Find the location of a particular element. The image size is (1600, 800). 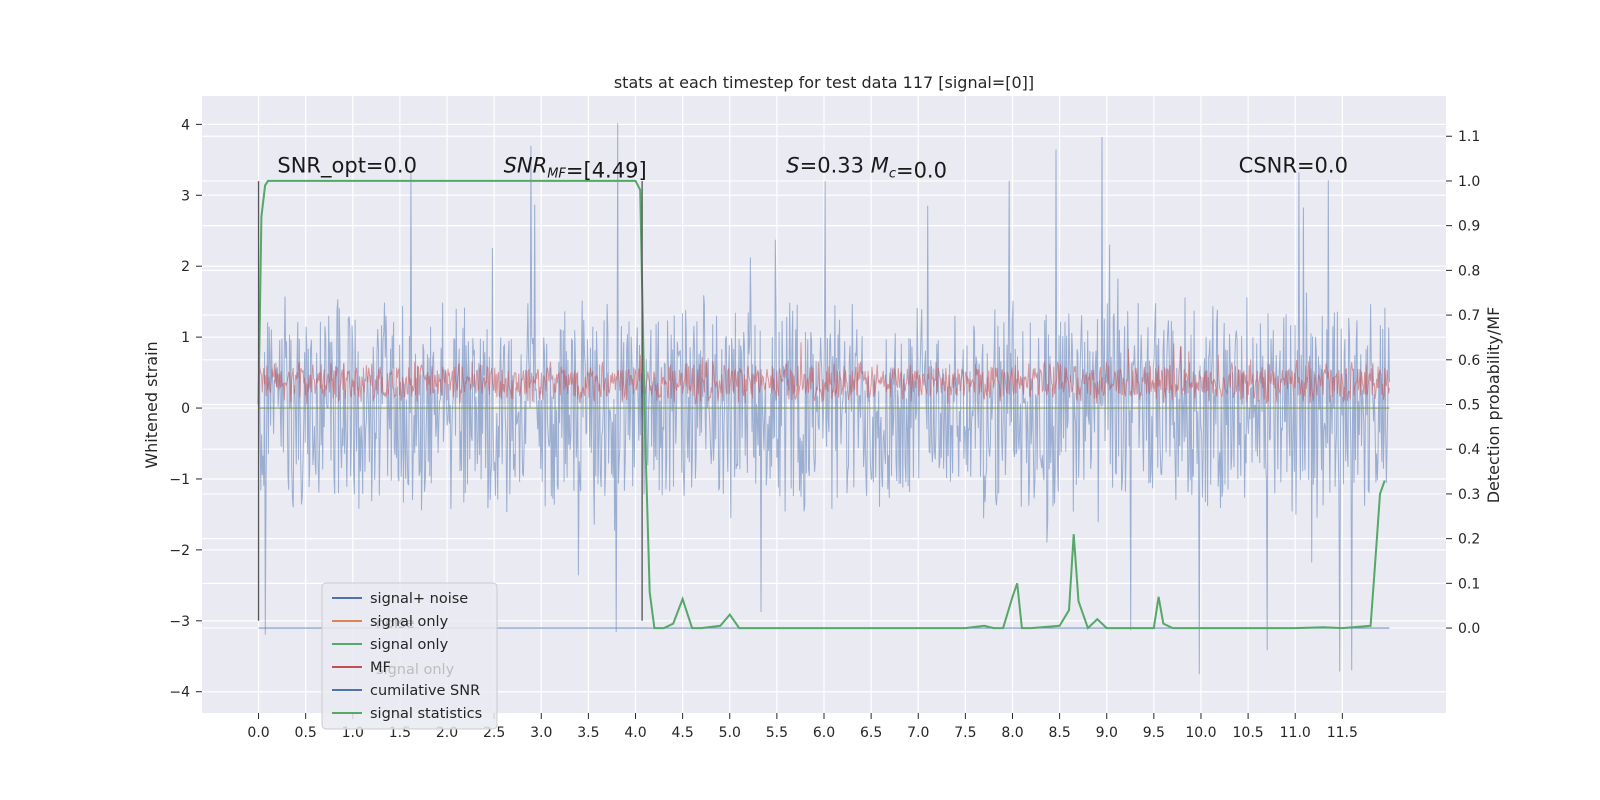

y-right-tick-label-8: 0.8 is located at coordinates (1469, 271).